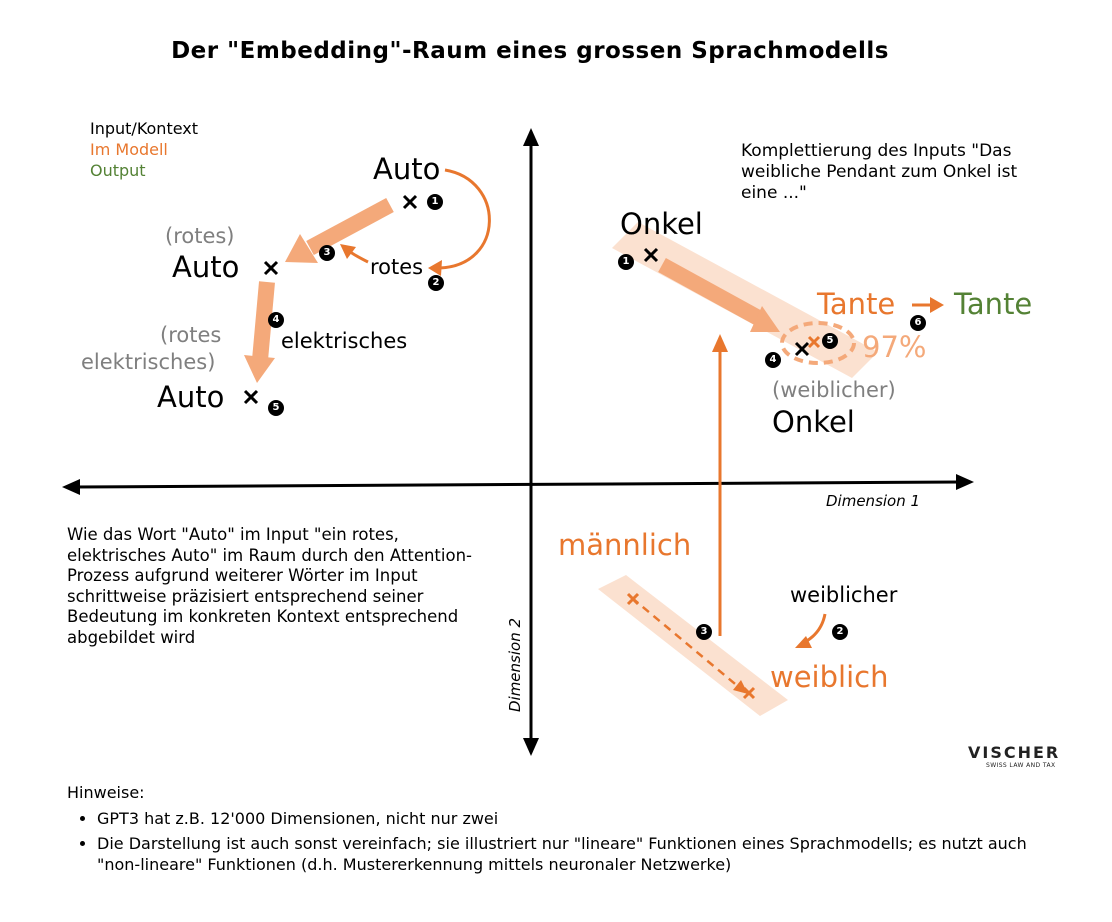 This screenshot has width=1112, height=922. What do you see at coordinates (625, 545) in the screenshot?
I see `word-maennlich: männlich` at bounding box center [625, 545].